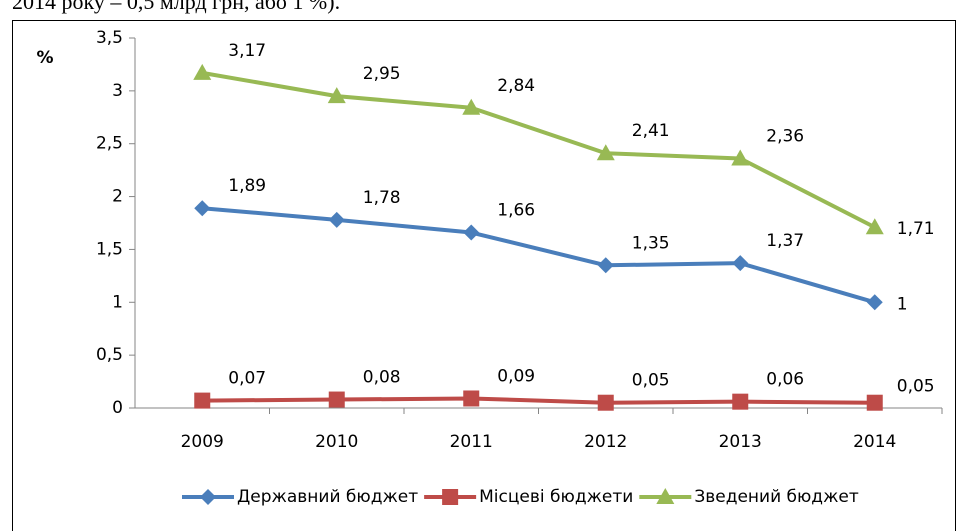  I want to click on x-tick-label: 2010, so click(336, 442).